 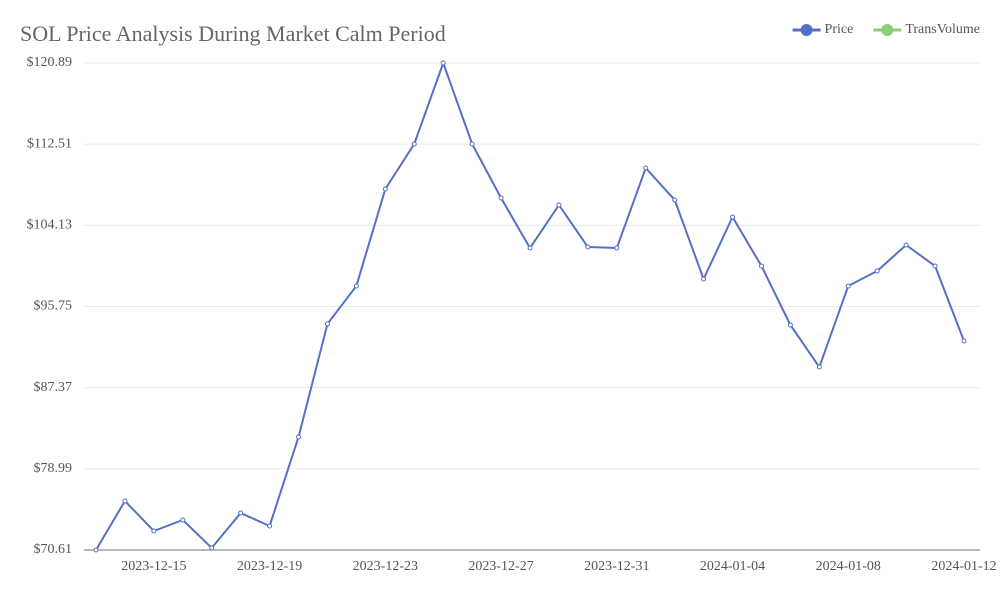 What do you see at coordinates (963, 566) in the screenshot?
I see `x-tick-label: 2024-01-12` at bounding box center [963, 566].